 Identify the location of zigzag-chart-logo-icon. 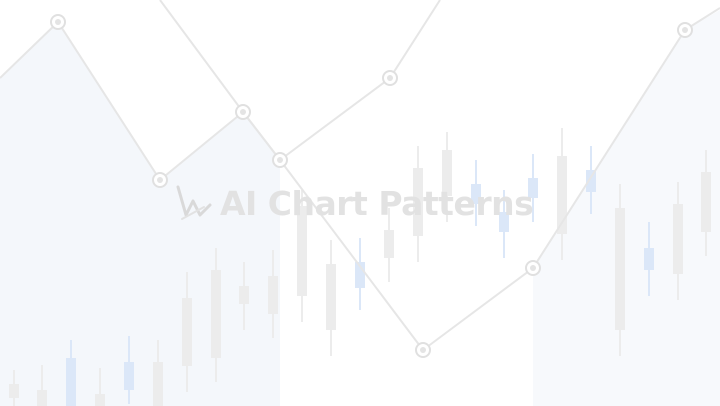
(194, 202).